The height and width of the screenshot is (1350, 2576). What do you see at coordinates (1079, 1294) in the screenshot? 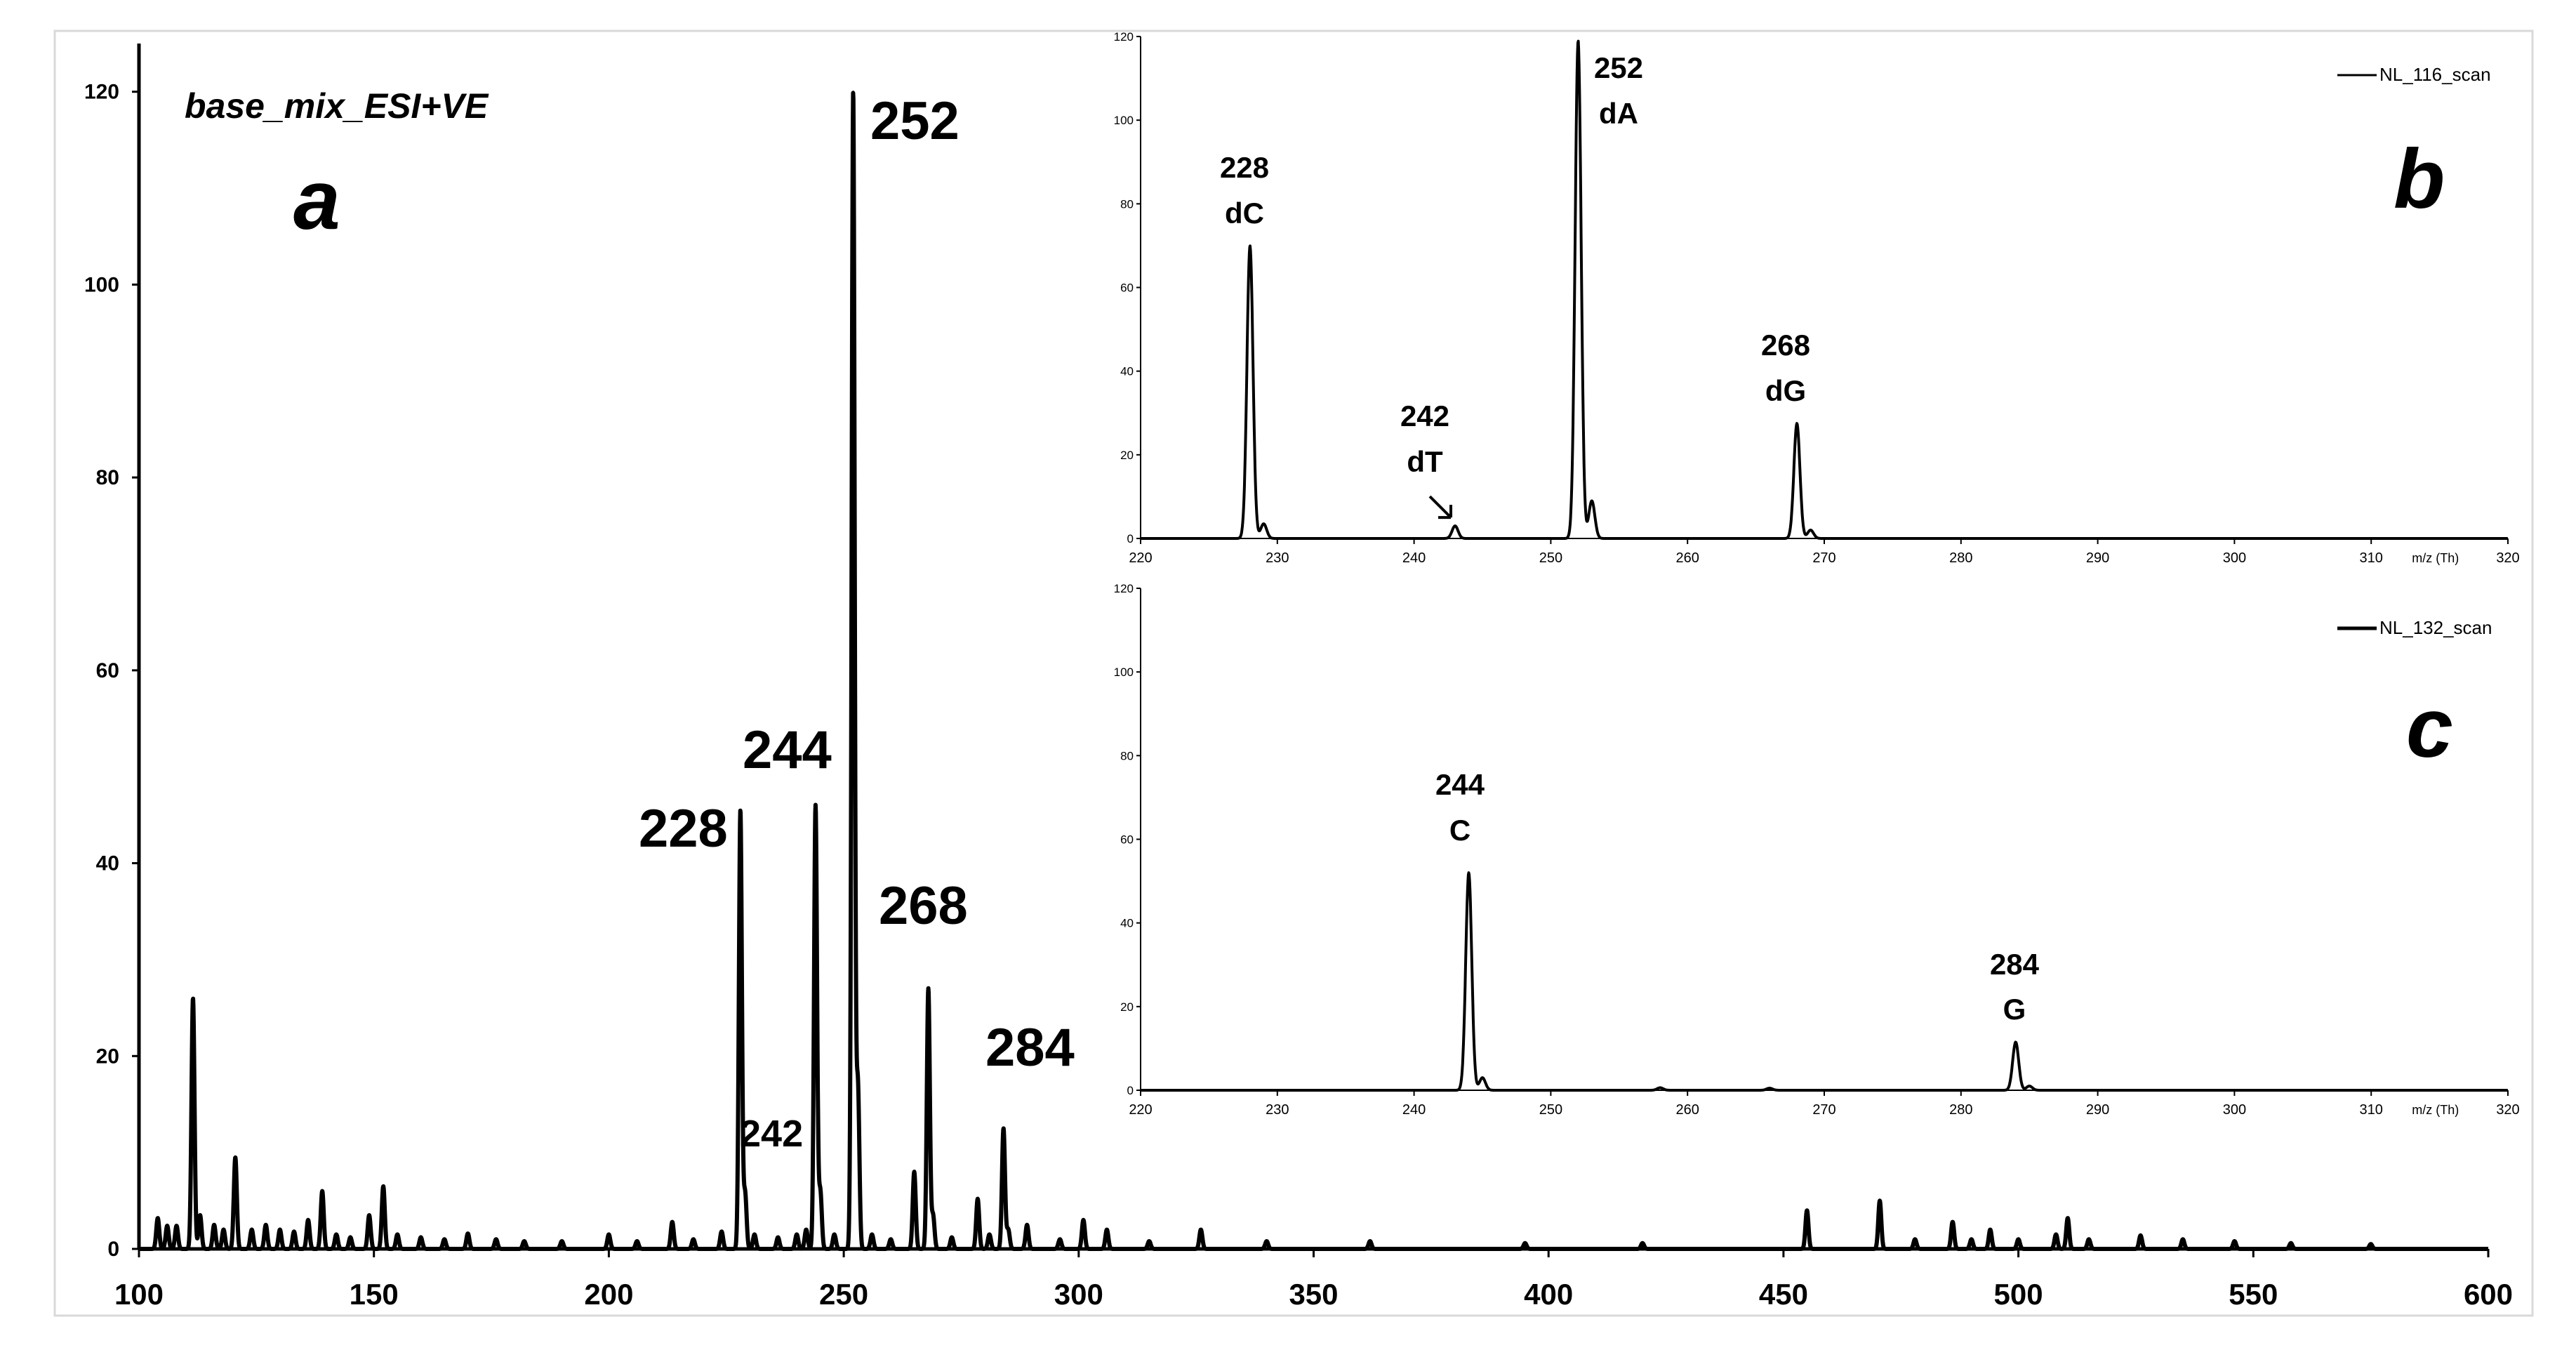
I see `panel-a-x-tick-label: 300` at bounding box center [1079, 1294].